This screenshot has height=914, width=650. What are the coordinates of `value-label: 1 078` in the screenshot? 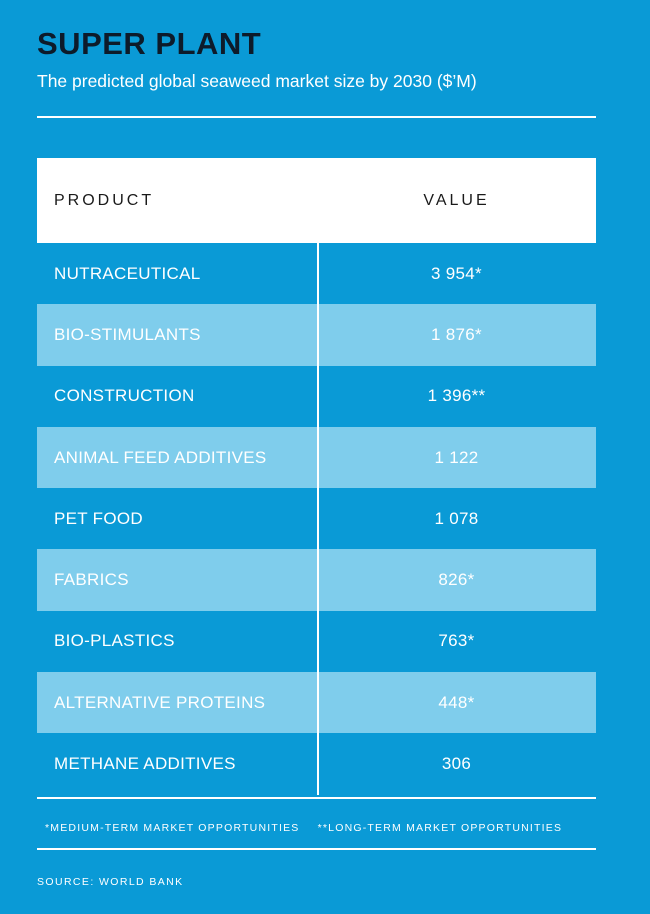 It's located at (456, 518).